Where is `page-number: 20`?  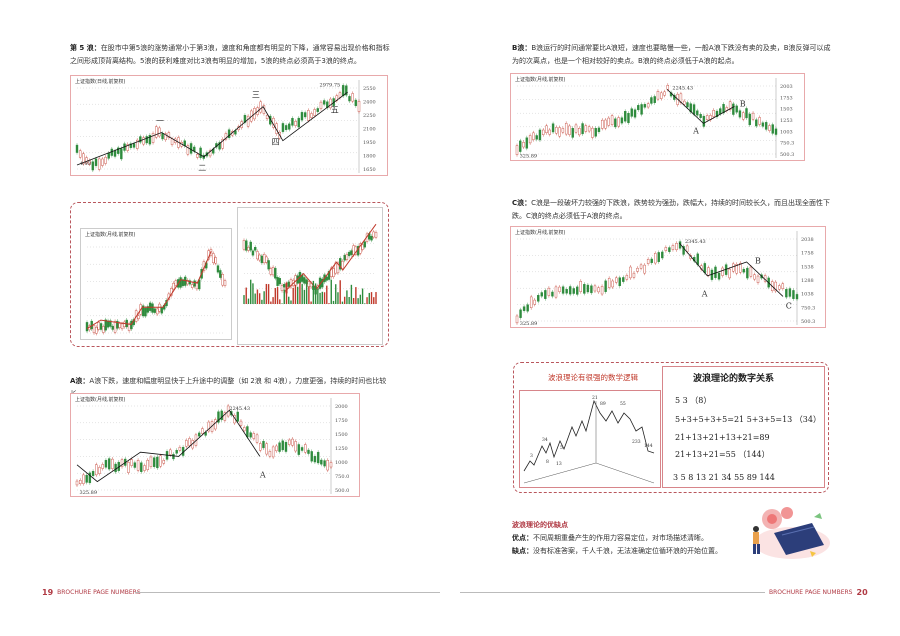
page-number: 20 is located at coordinates (862, 592).